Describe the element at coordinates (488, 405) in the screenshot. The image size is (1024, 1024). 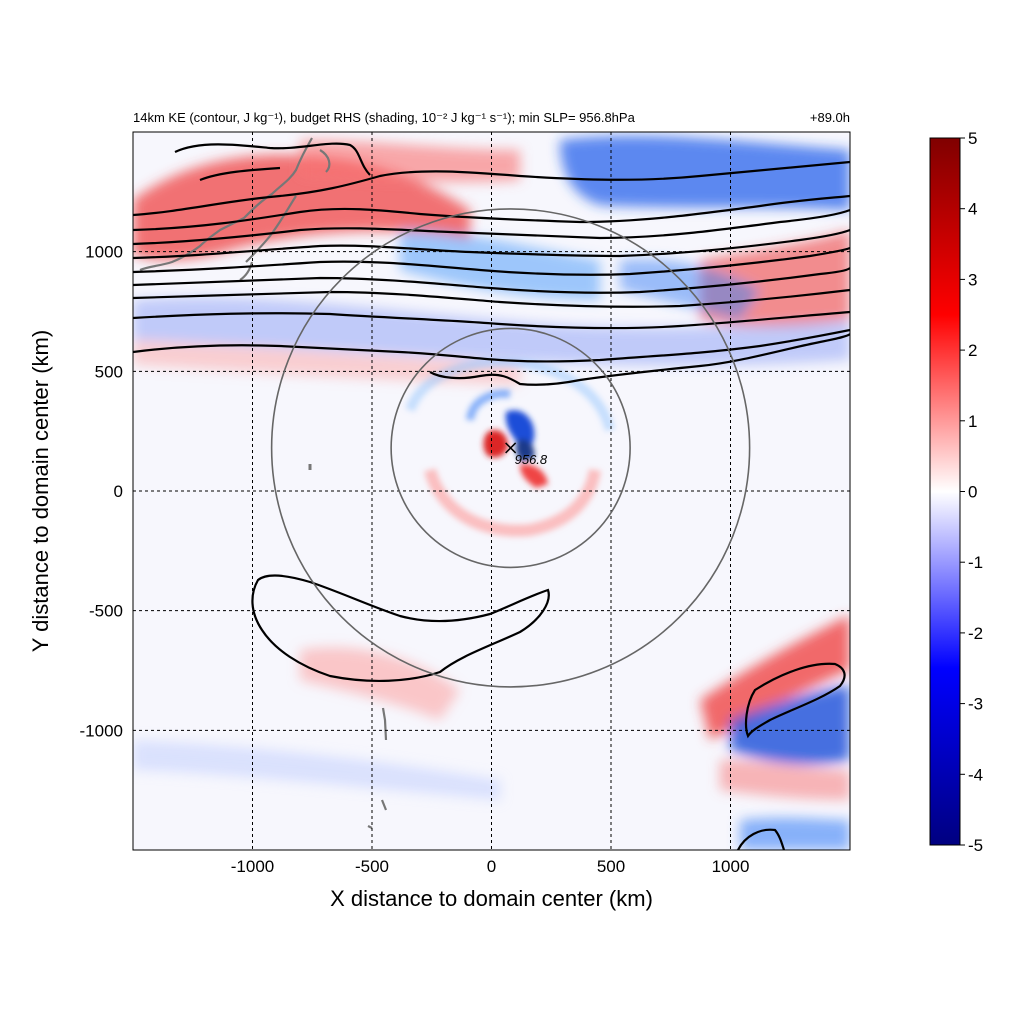
I see `shading-inner-ring` at that location.